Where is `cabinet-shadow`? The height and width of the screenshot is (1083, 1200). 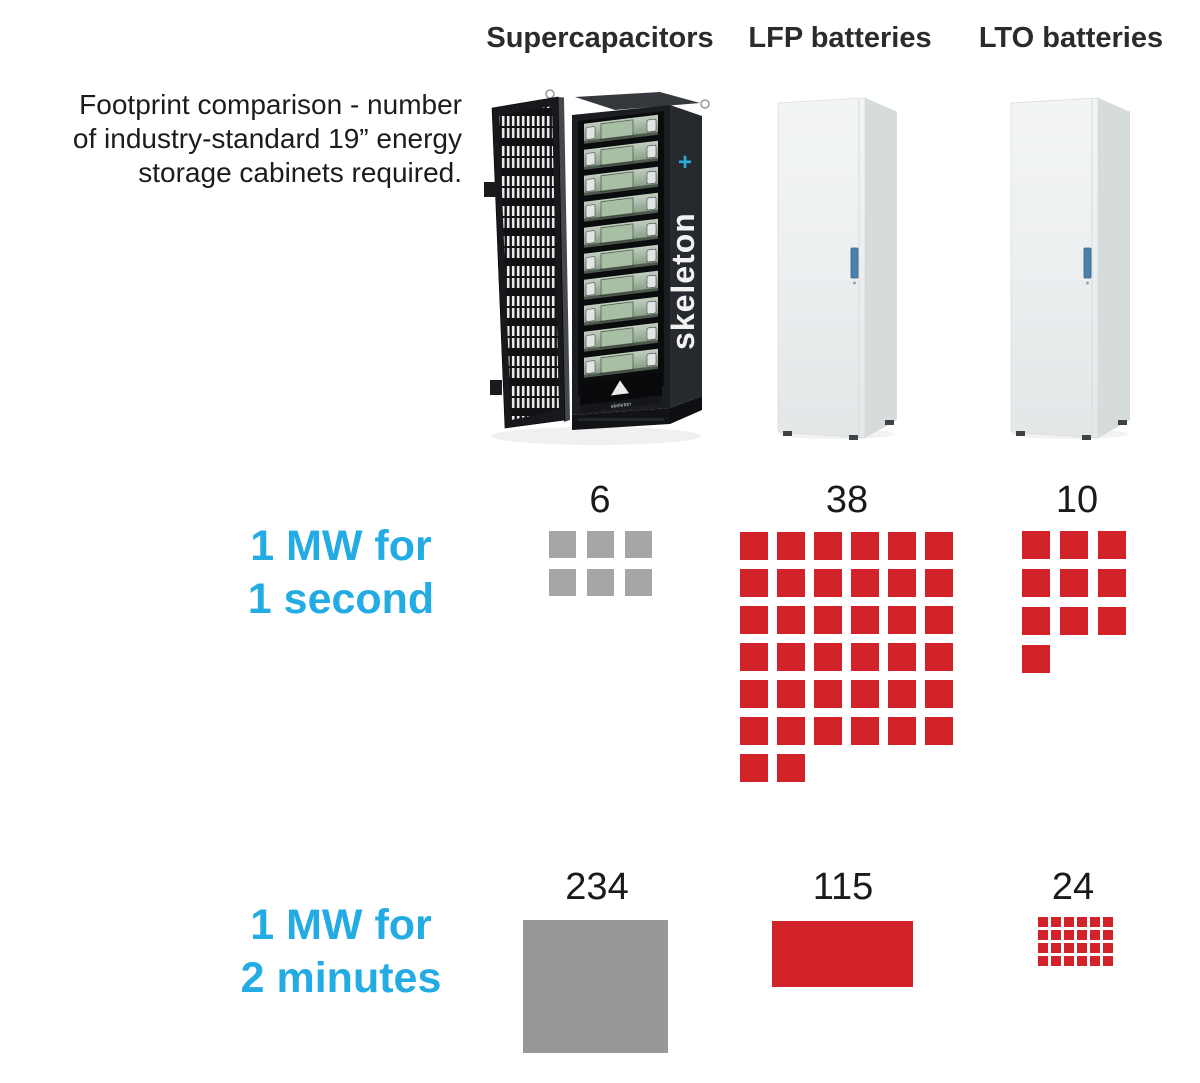
cabinet-shadow is located at coordinates (596, 436).